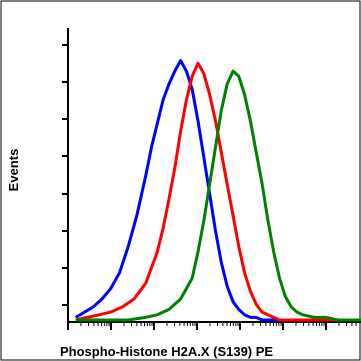 The width and height of the screenshot is (361, 361). I want to click on x-ticks, so click(212, 326).